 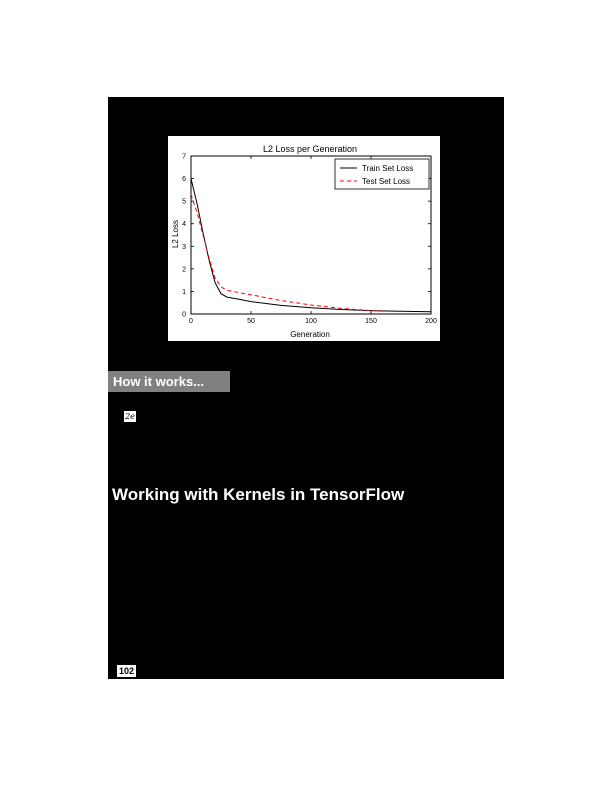 I want to click on y-tick-label: 7, so click(x=184, y=157).